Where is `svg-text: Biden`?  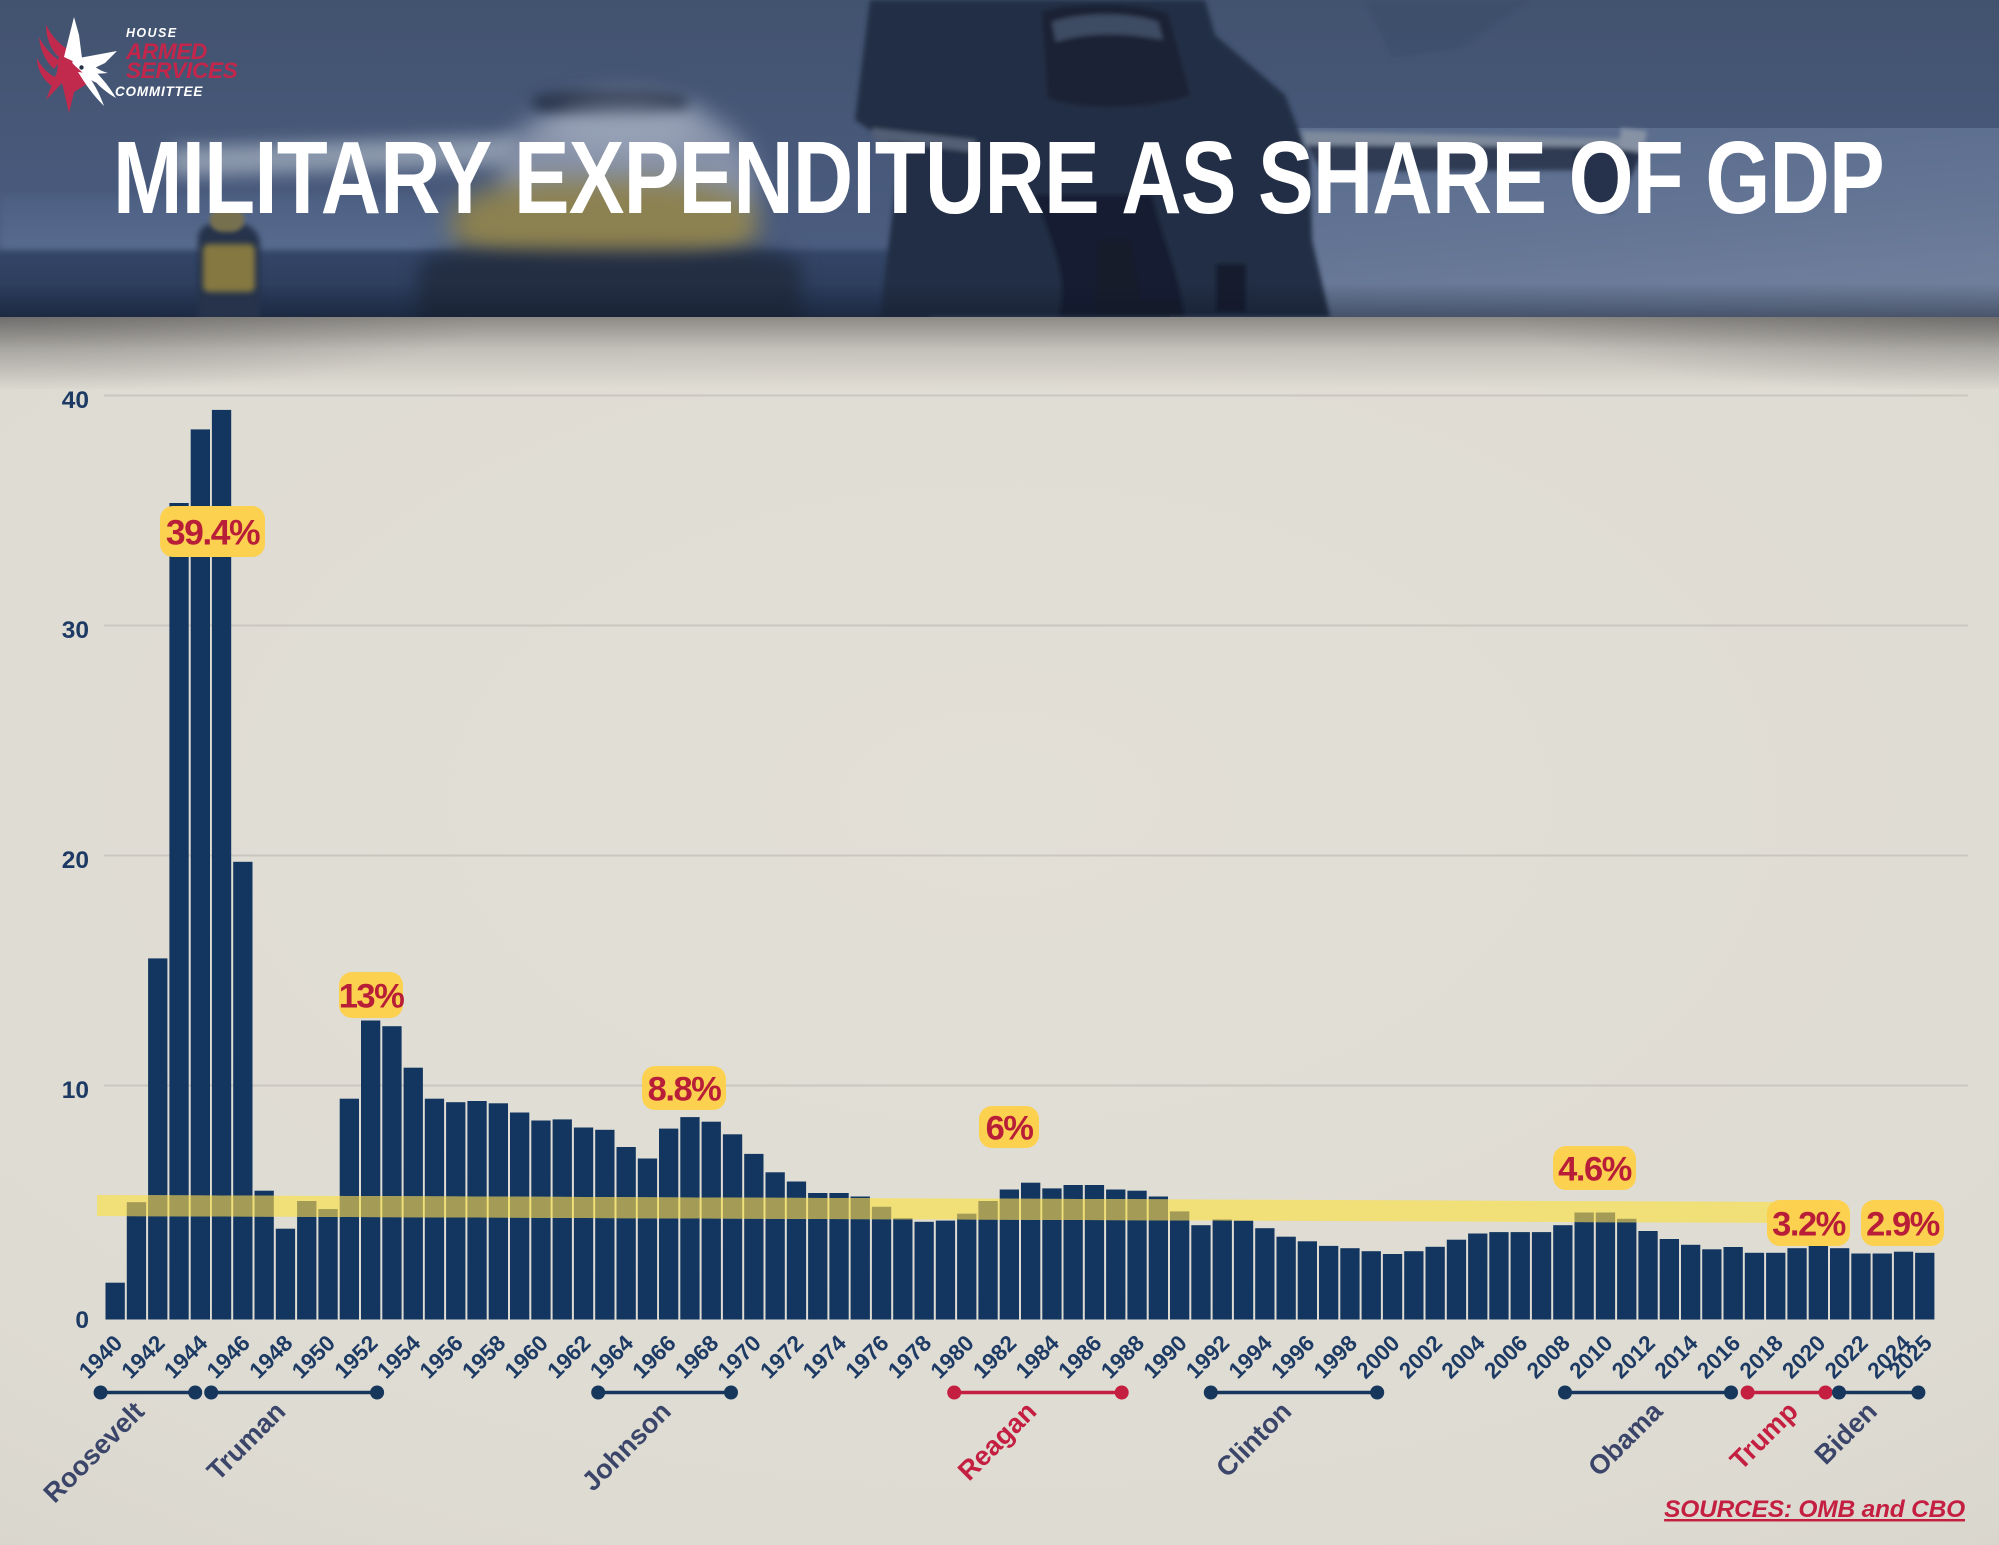
svg-text: Biden is located at coordinates (1846, 1433).